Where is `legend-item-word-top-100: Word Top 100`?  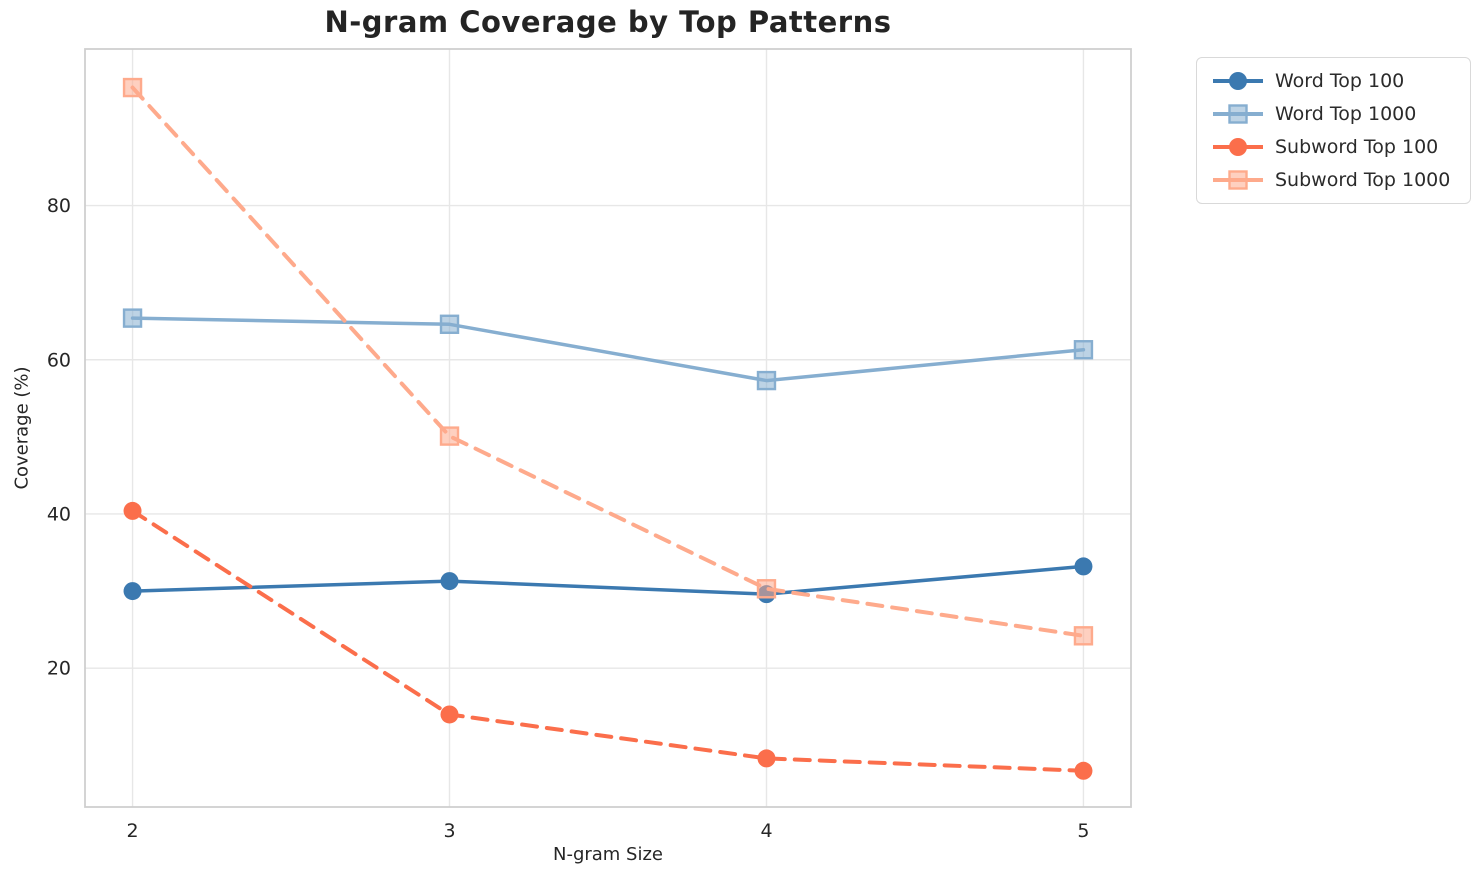 legend-item-word-top-100: Word Top 100 is located at coordinates (1330, 81).